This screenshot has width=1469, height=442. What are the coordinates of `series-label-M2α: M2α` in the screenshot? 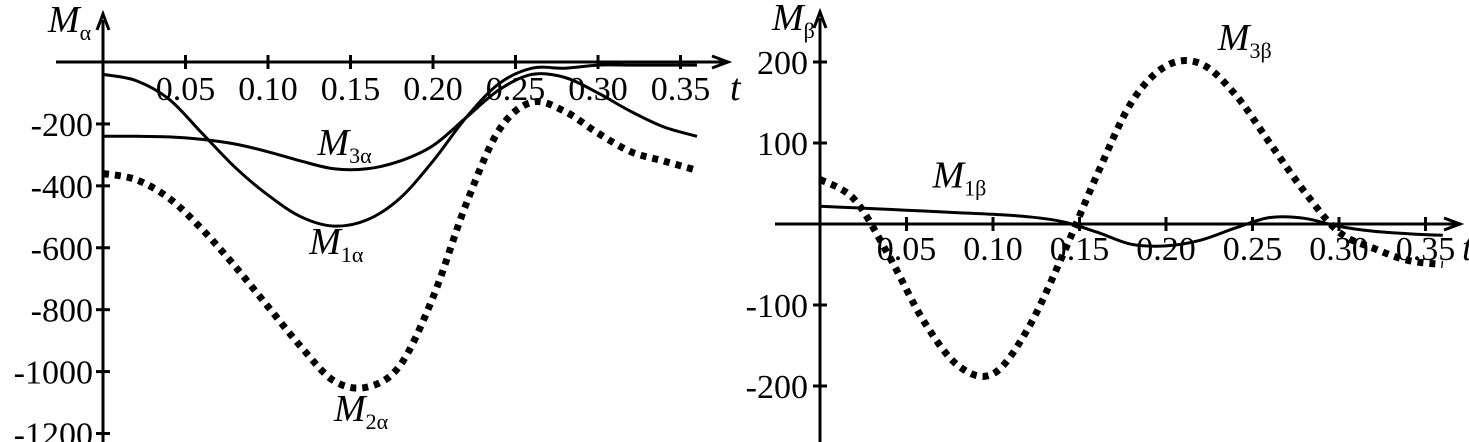 It's located at (361, 411).